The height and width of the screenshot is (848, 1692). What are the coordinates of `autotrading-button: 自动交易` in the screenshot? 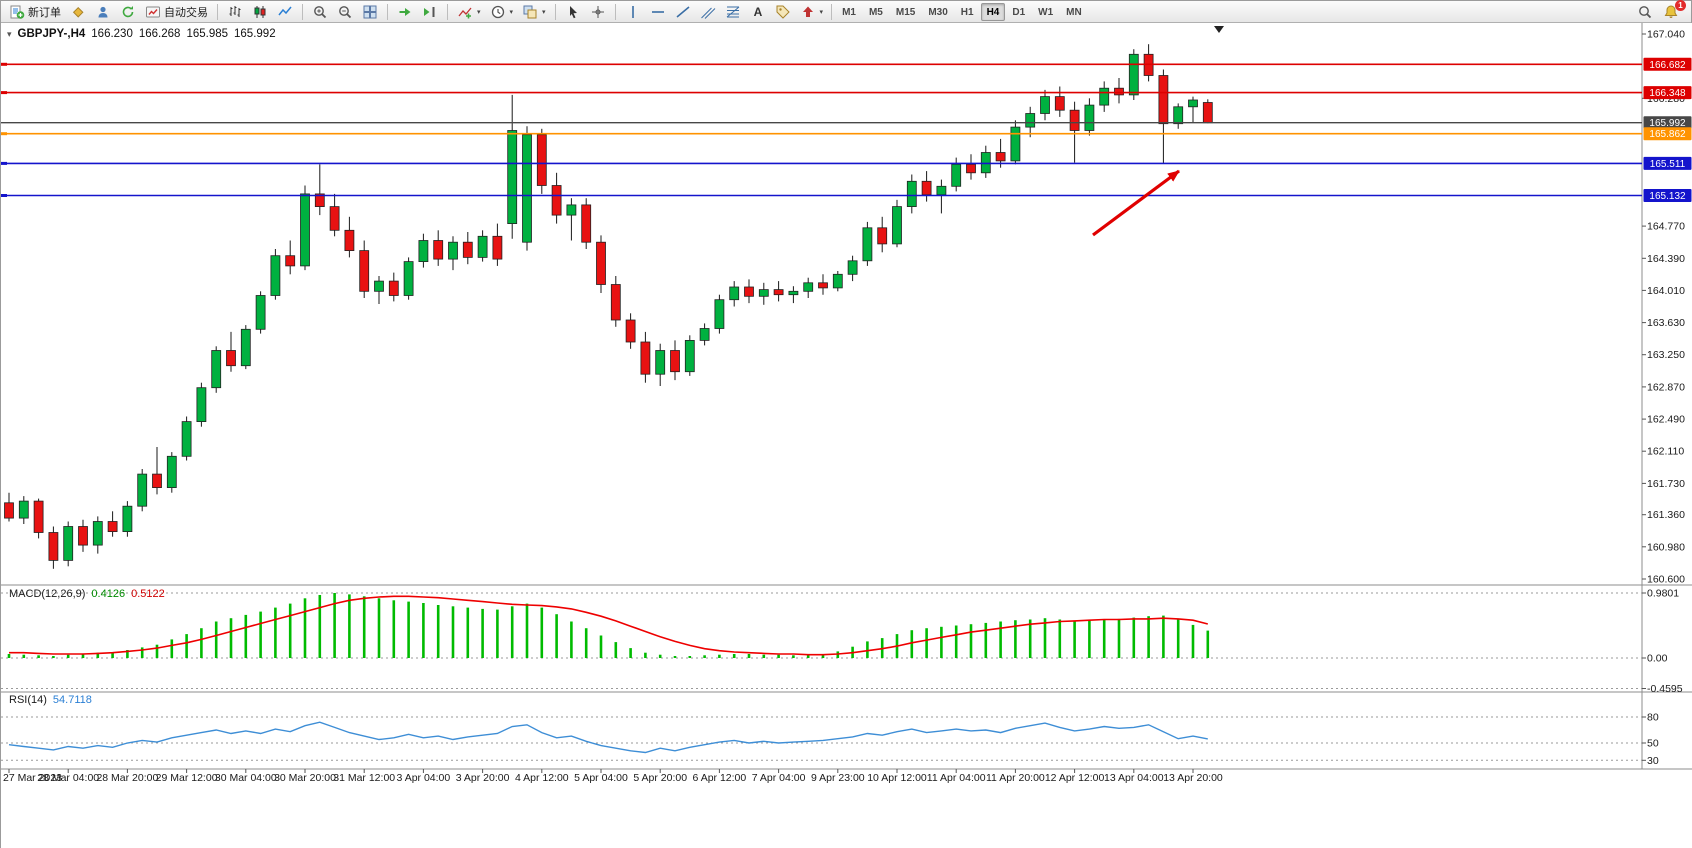 It's located at (176, 12).